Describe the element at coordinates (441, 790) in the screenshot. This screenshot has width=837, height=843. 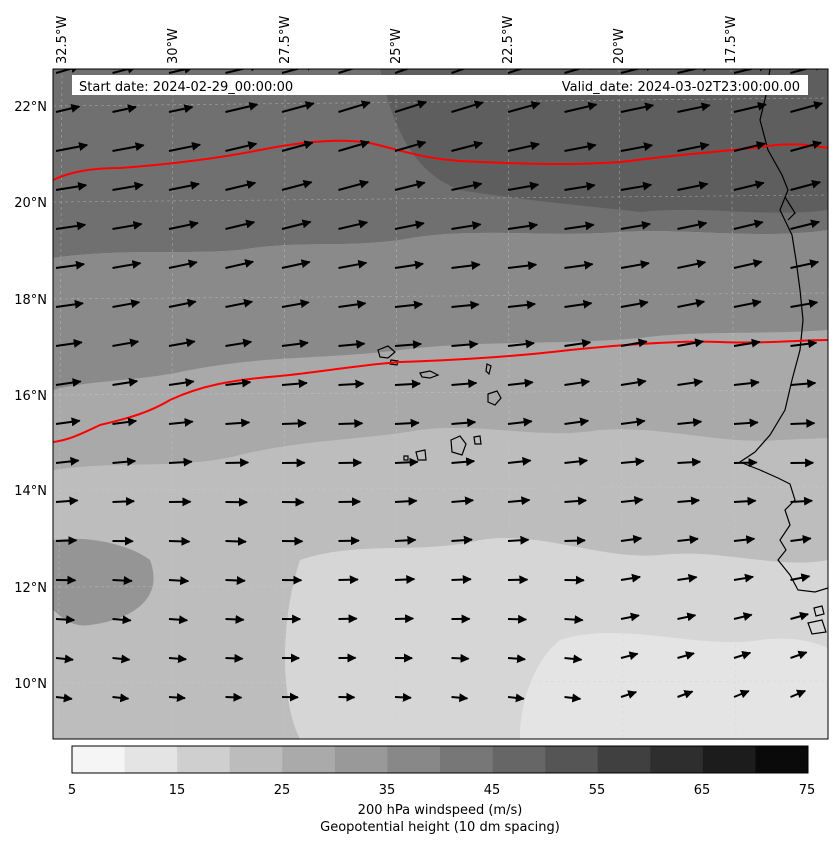
I see `colorbar-ticks: 5 15 25 35 45 55 65 75` at that location.